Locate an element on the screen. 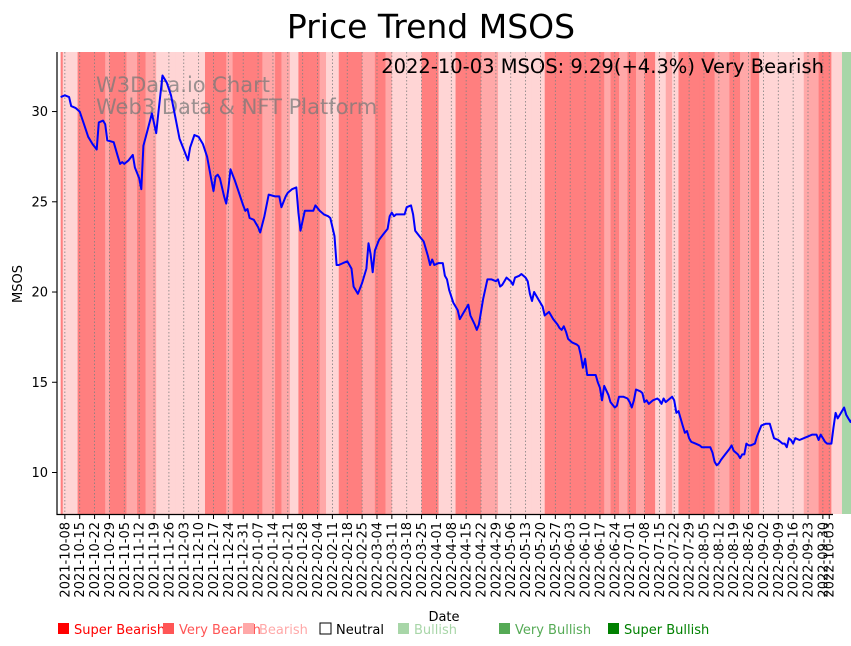 The image size is (851, 646). watermark-line-1: W3Data.io Chart is located at coordinates (183, 85).